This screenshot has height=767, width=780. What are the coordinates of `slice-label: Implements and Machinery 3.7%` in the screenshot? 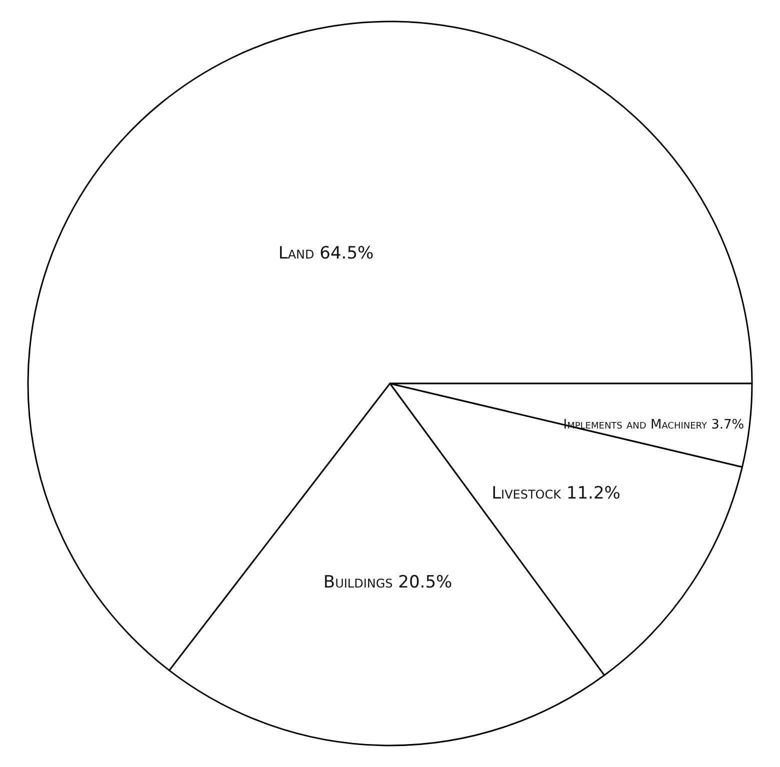 It's located at (653, 424).